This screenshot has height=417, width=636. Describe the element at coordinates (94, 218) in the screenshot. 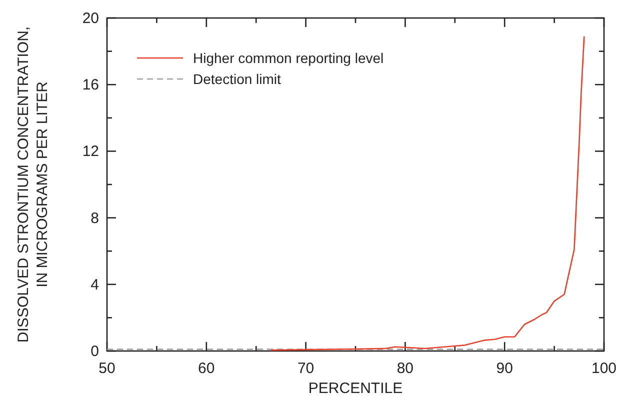

I see `y-tick-label: 8` at that location.